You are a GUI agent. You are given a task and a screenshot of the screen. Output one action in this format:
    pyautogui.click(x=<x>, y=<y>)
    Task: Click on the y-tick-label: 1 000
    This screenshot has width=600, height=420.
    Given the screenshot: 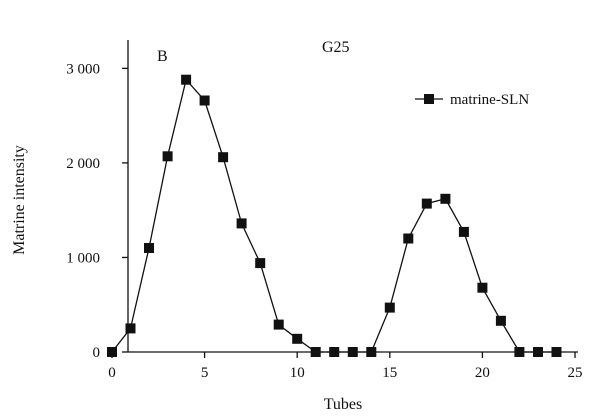 What is the action you would take?
    pyautogui.click(x=83, y=258)
    